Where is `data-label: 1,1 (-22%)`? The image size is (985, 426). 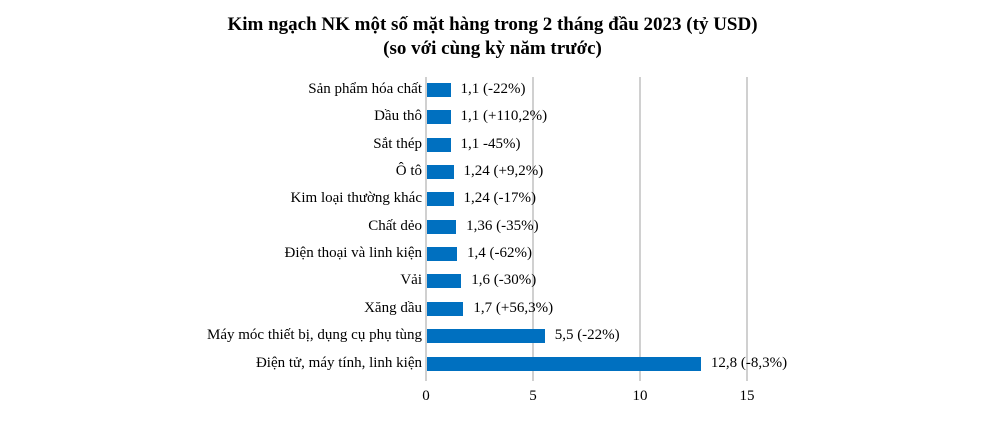
data-label: 1,1 (-22%) is located at coordinates (493, 89).